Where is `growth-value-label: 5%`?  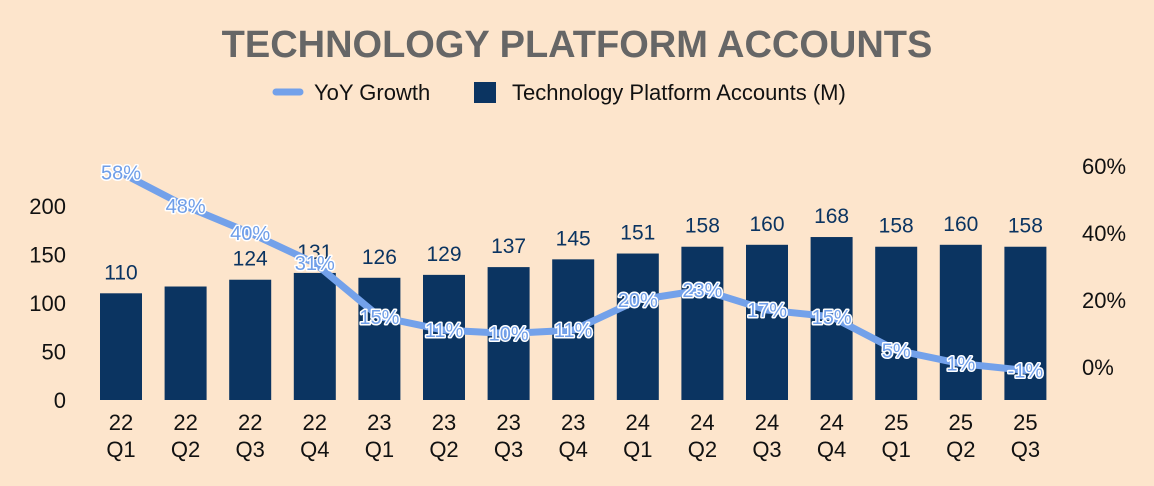 growth-value-label: 5% is located at coordinates (896, 351).